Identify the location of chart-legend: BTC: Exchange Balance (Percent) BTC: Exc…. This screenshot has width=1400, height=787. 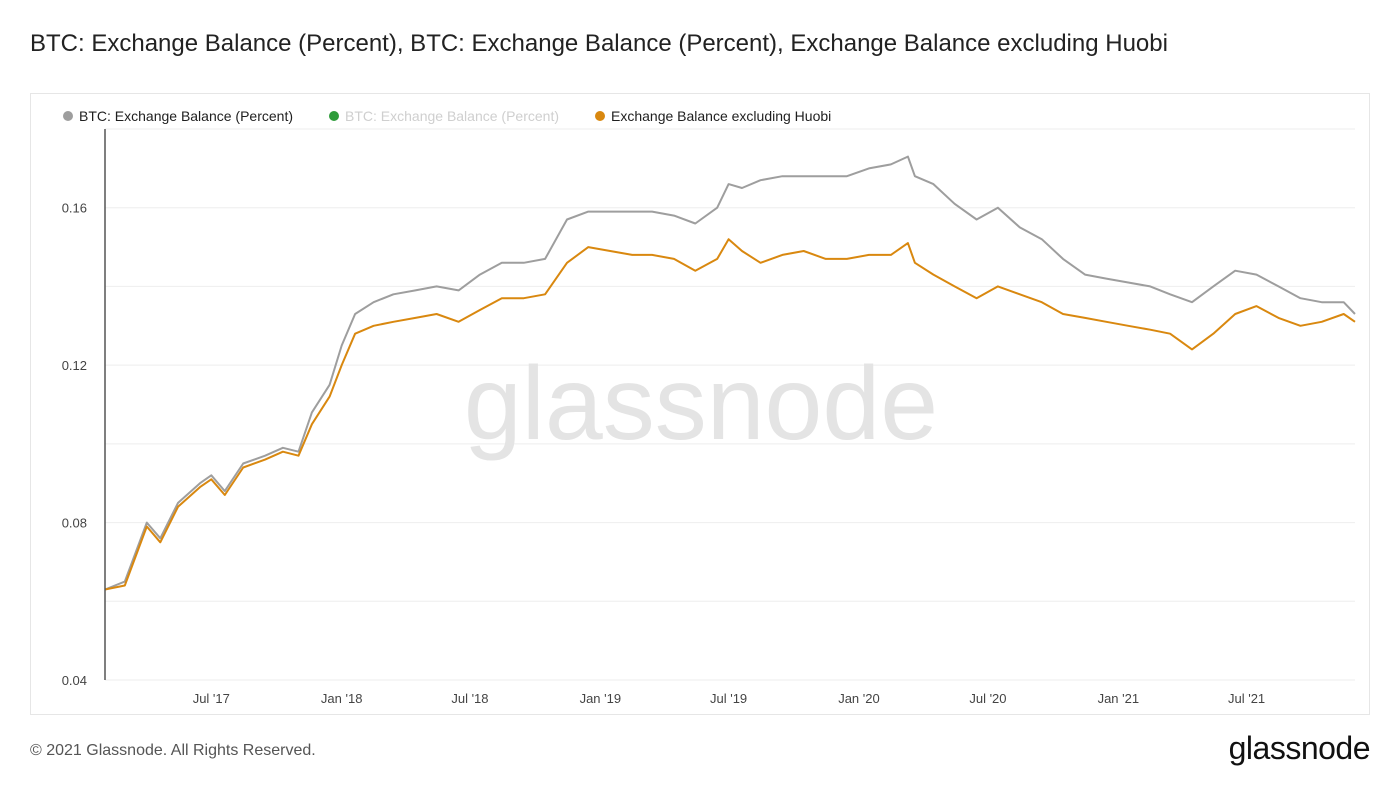
(447, 116).